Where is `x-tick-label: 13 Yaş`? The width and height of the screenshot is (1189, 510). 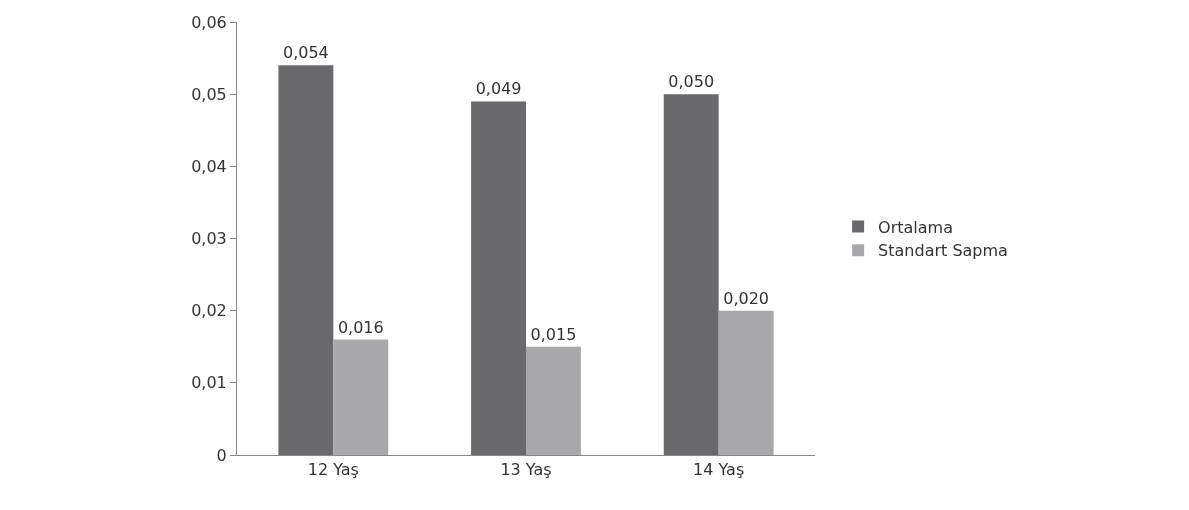 x-tick-label: 13 Yaş is located at coordinates (526, 470).